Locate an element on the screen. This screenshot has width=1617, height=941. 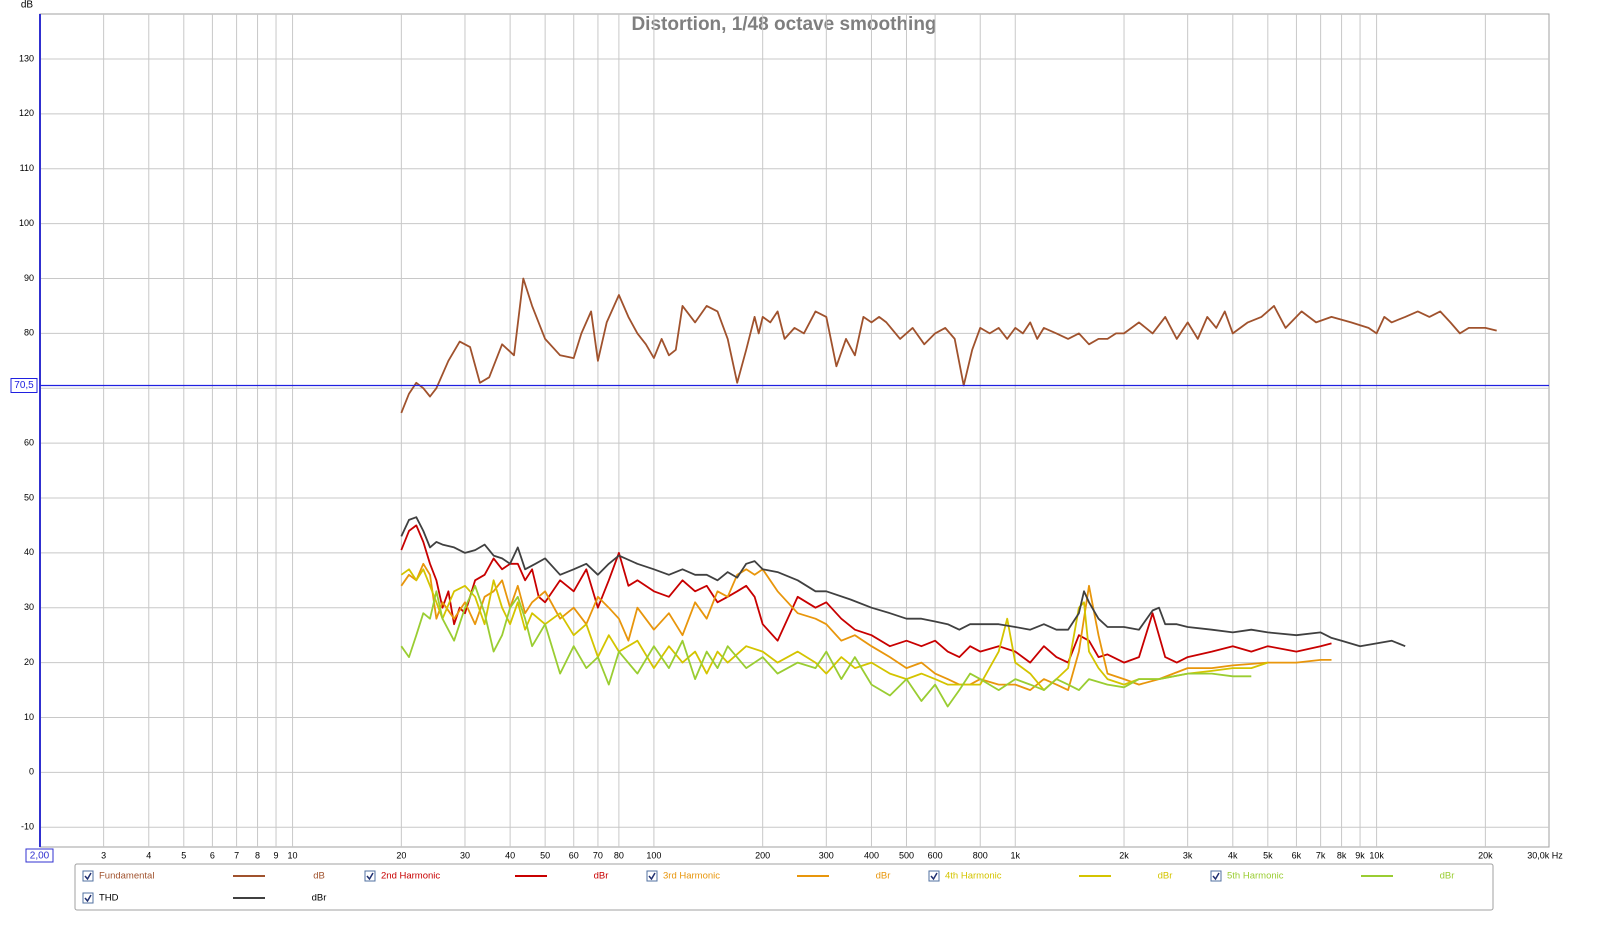
legend-label: Fundamental is located at coordinates (126, 876).